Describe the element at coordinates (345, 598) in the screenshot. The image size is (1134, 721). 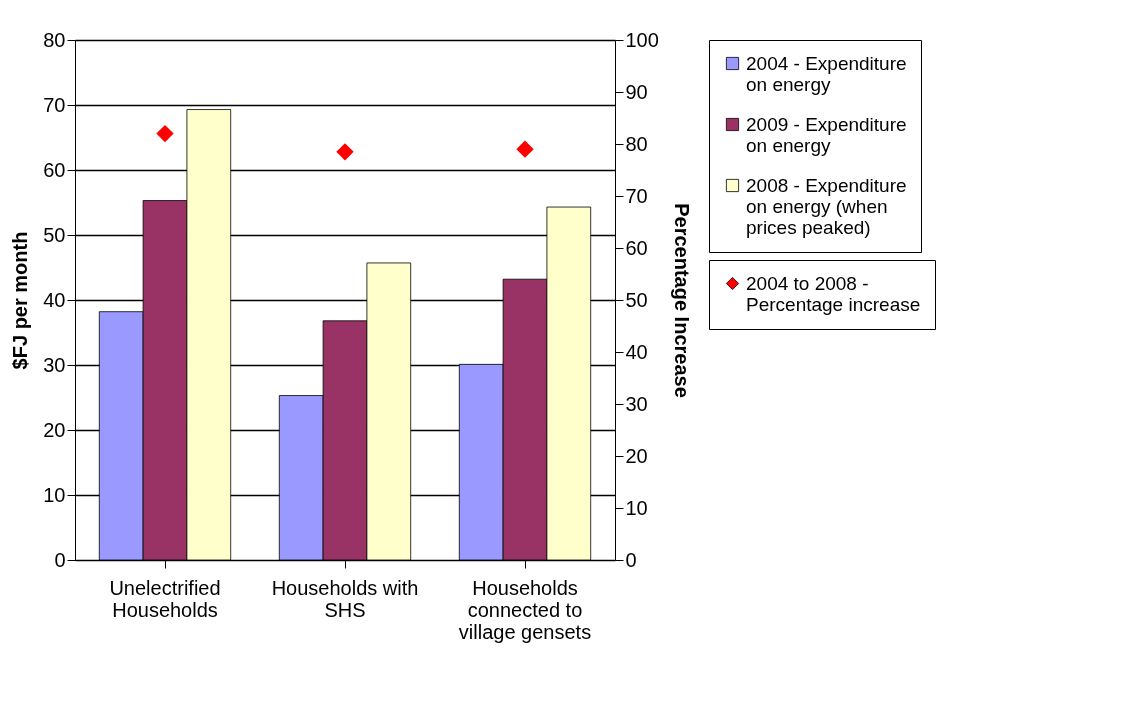
I see `x-tick-label: Households with SHS` at that location.